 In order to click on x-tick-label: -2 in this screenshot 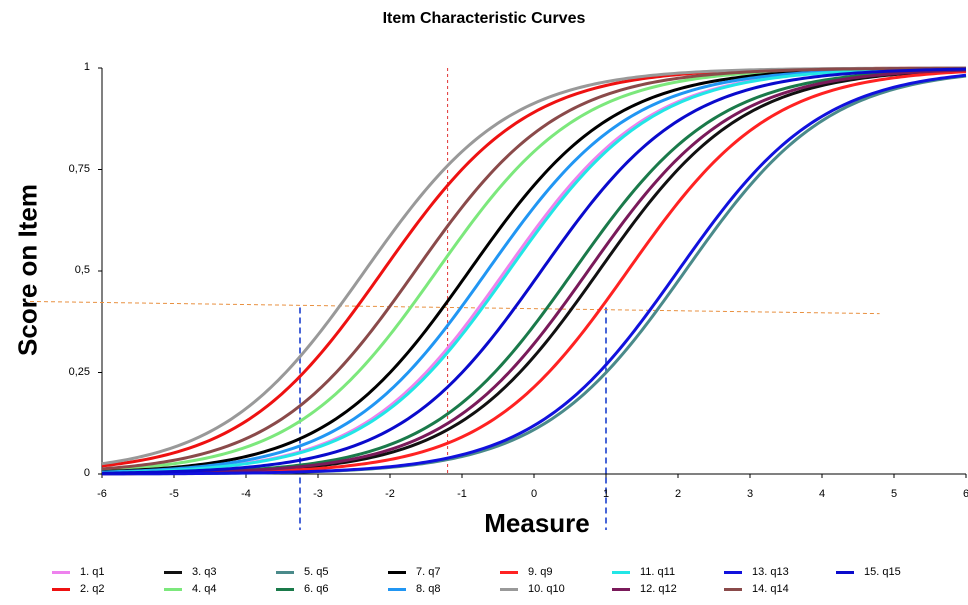, I will do `click(390, 494)`.